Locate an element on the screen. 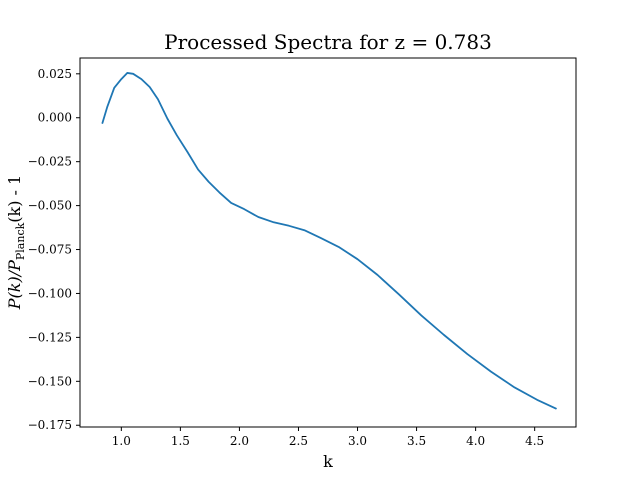 Image resolution: width=640 pixels, height=480 pixels. x-tick-label: 1.0 is located at coordinates (121, 441).